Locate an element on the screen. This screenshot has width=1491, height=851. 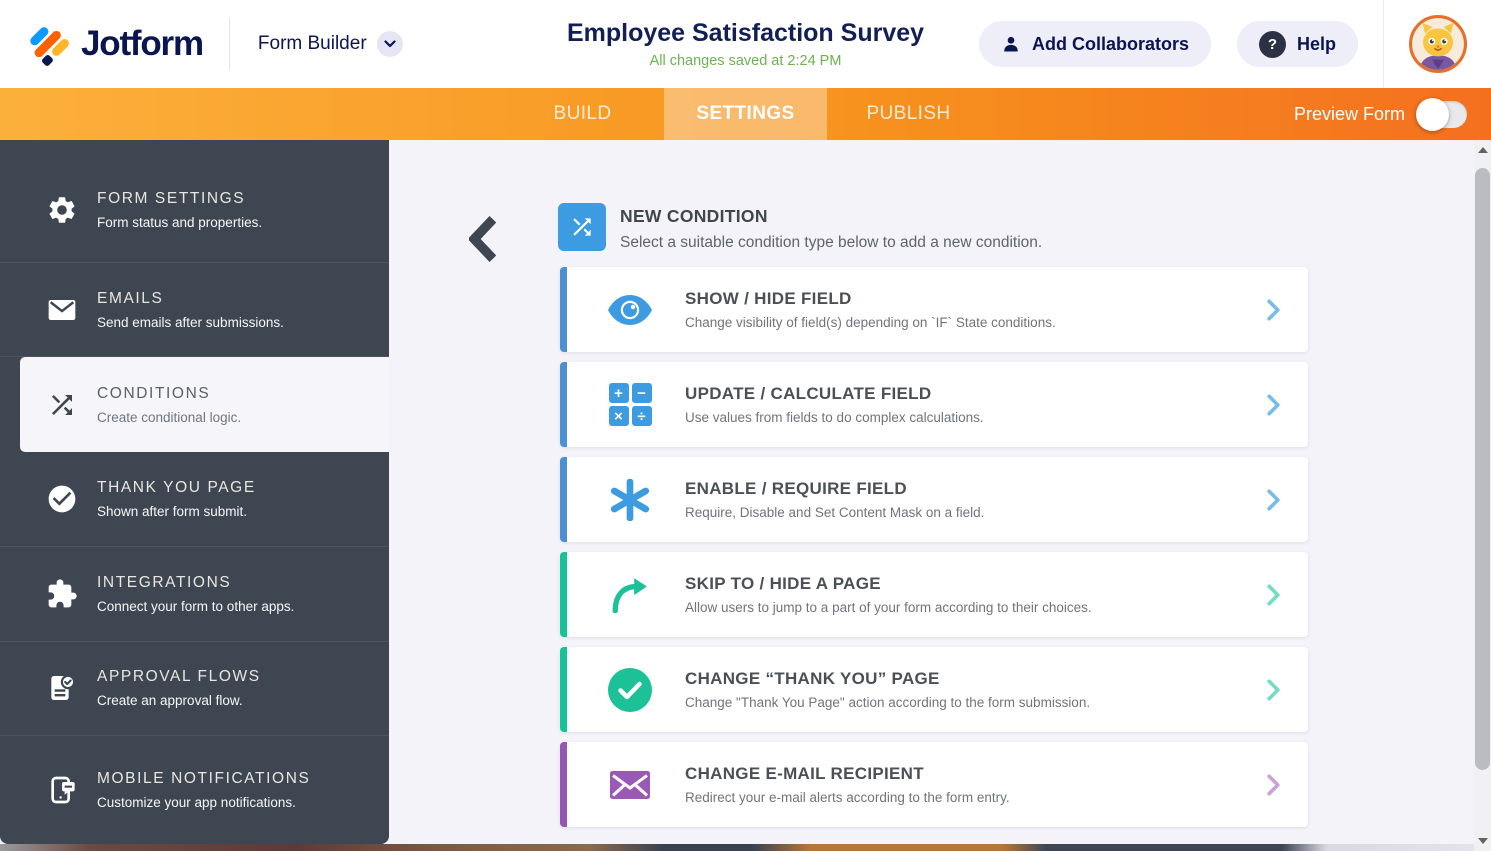
puzzle-icon is located at coordinates (62, 594).